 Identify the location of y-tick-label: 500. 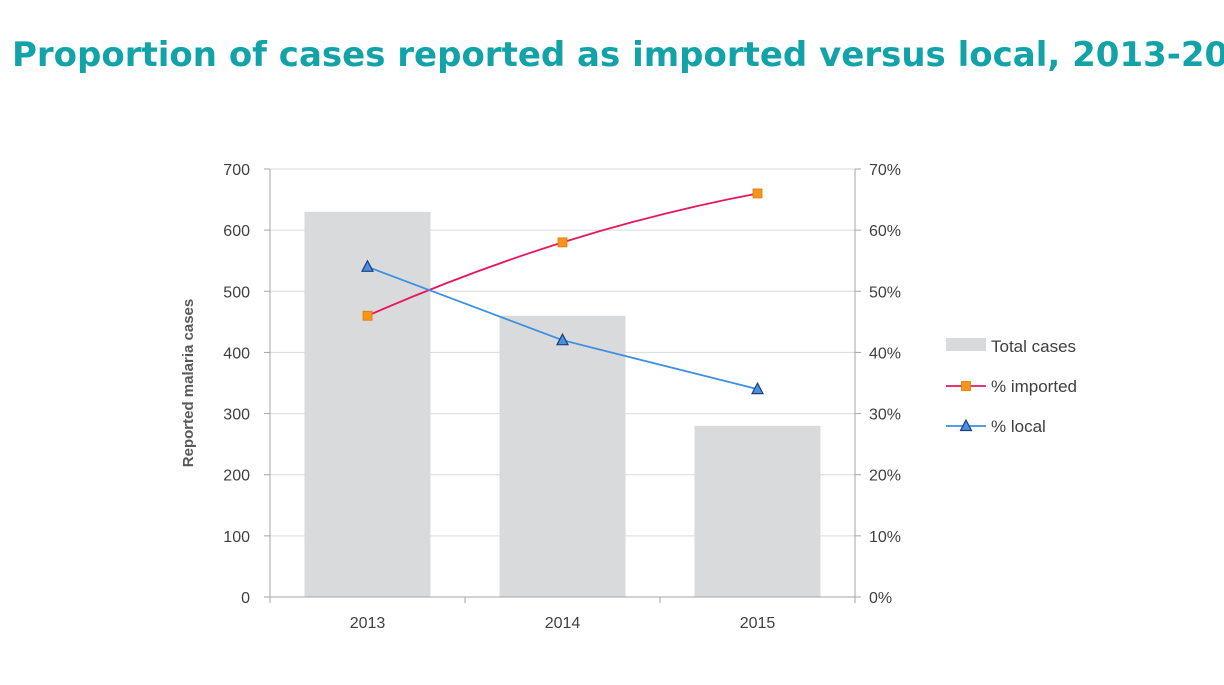
(236, 292).